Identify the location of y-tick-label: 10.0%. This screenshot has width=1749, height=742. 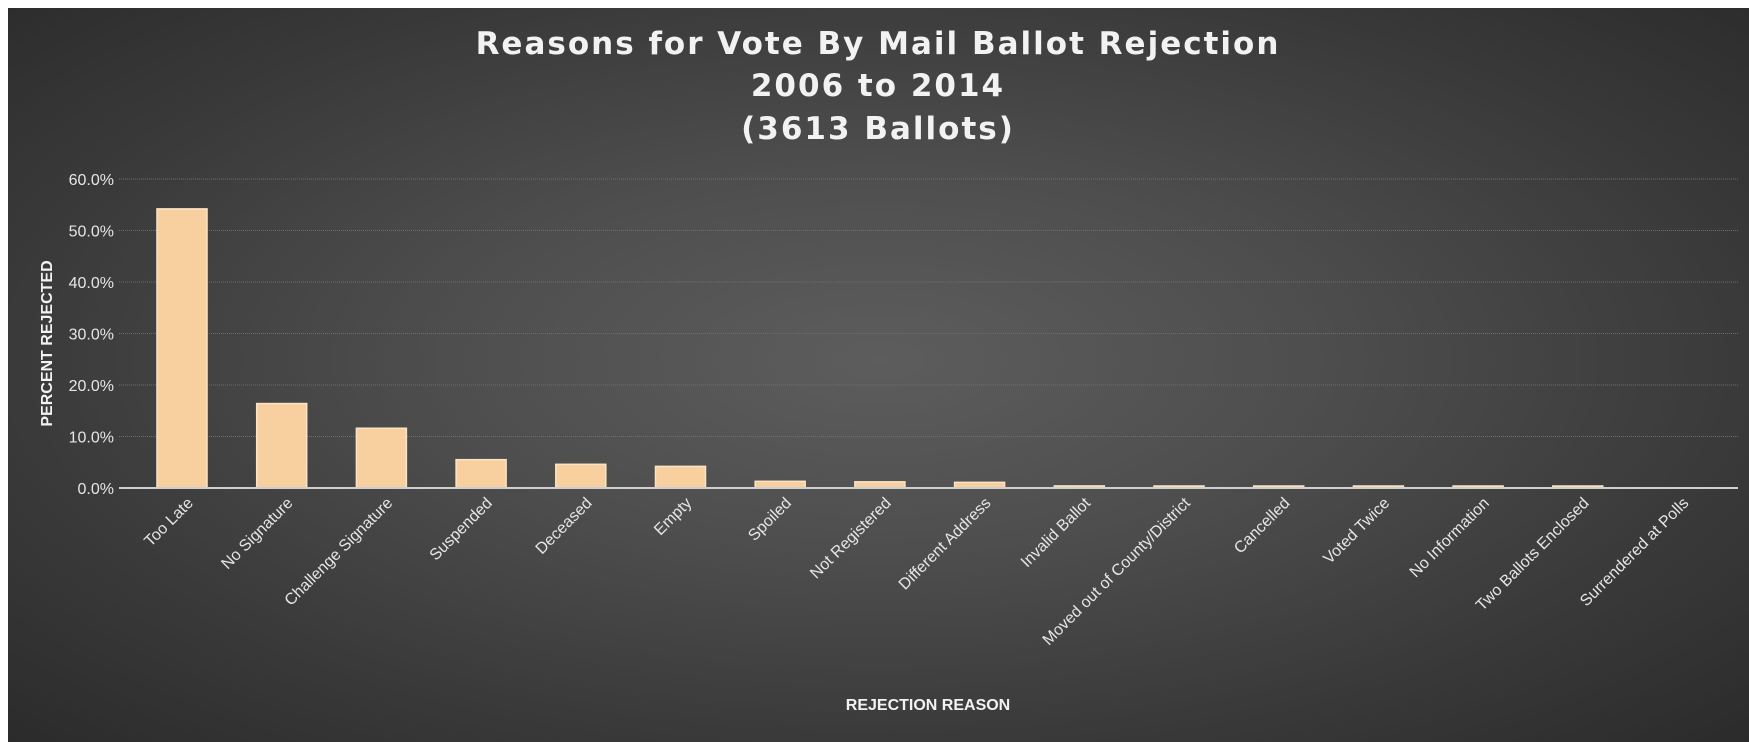
(91, 438).